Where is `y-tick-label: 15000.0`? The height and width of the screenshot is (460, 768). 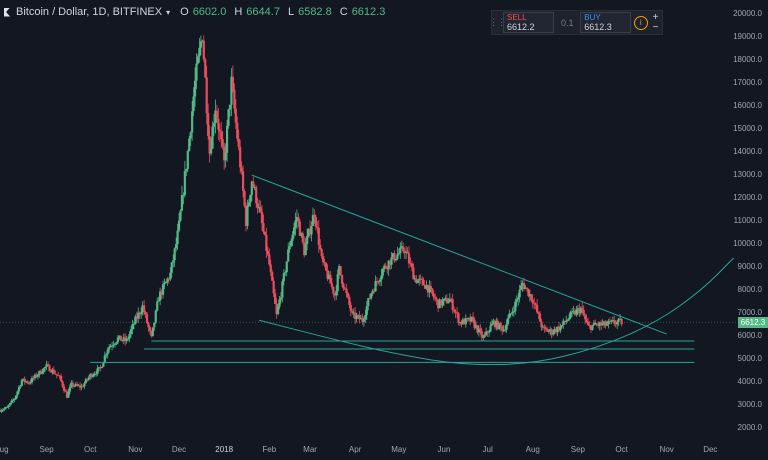 y-tick-label: 15000.0 is located at coordinates (747, 128).